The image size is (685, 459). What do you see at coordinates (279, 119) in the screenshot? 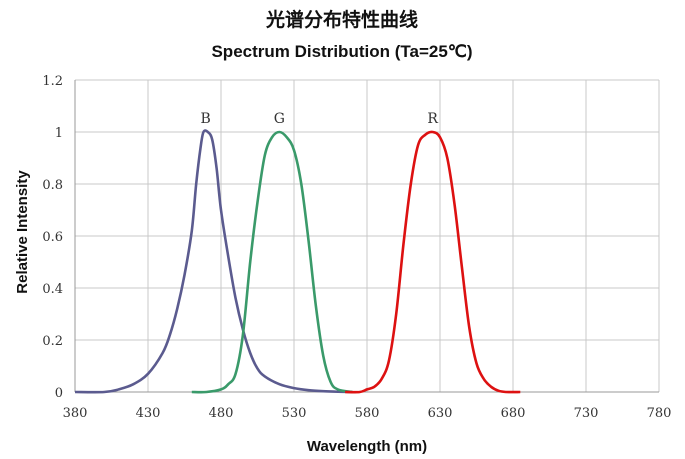
I see `series-label-g: G` at bounding box center [279, 119].